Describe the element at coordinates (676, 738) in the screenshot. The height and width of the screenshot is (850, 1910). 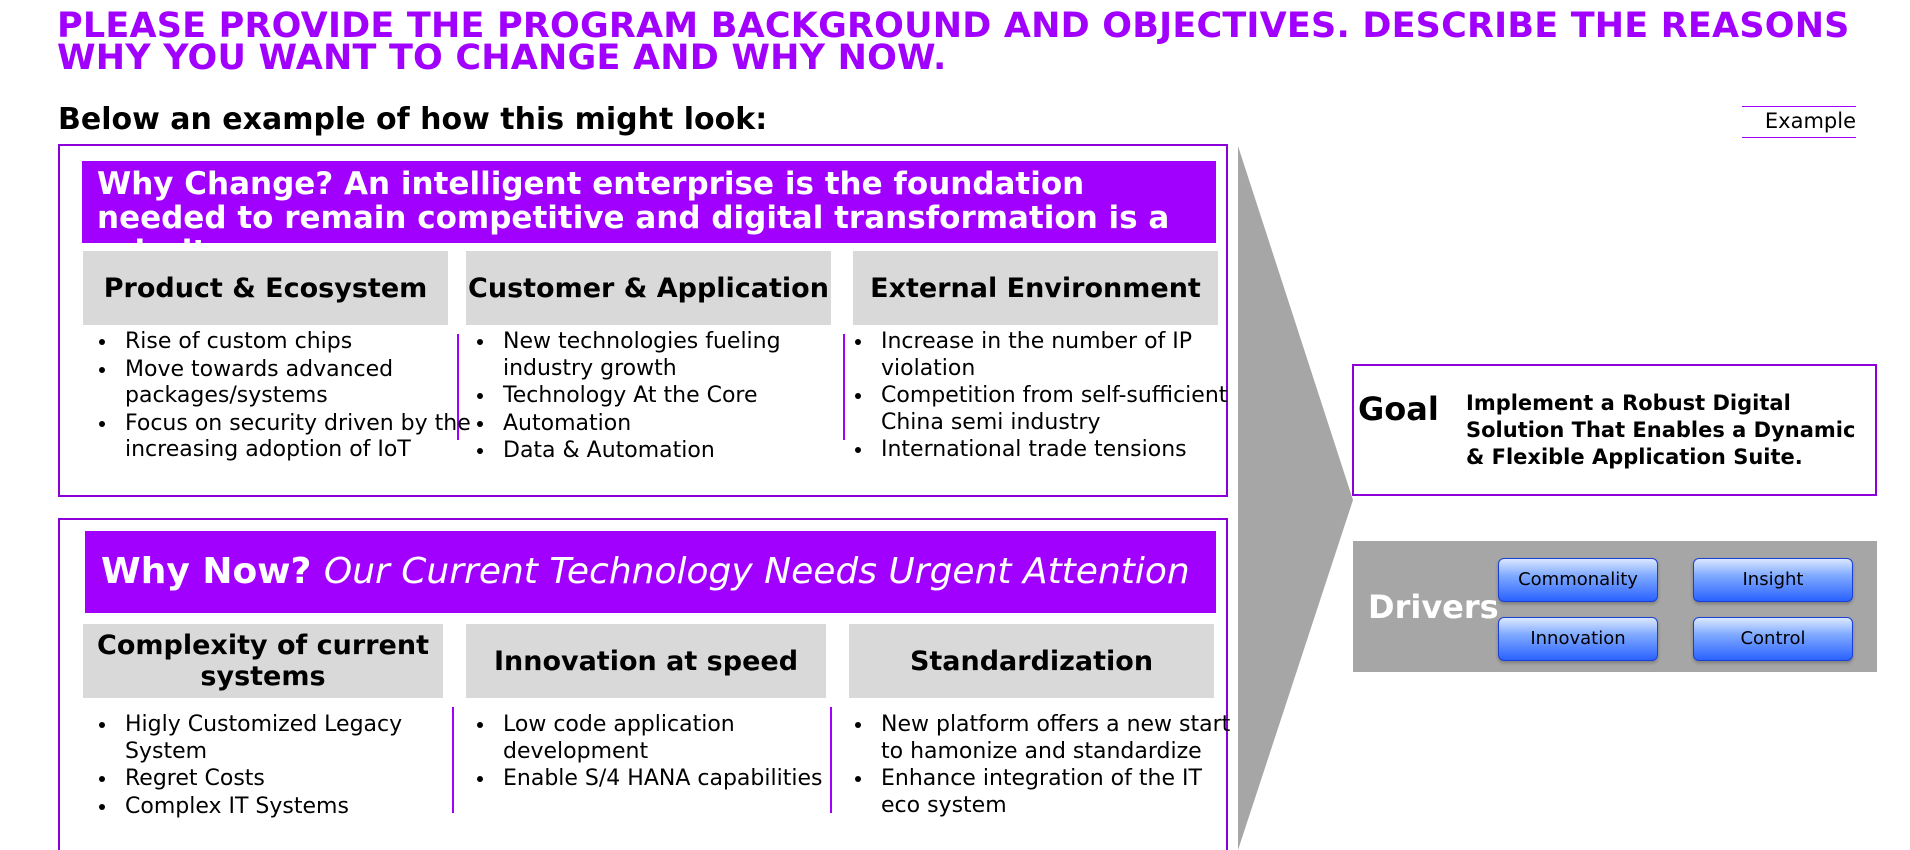
I see `list-item: Low code application development` at that location.